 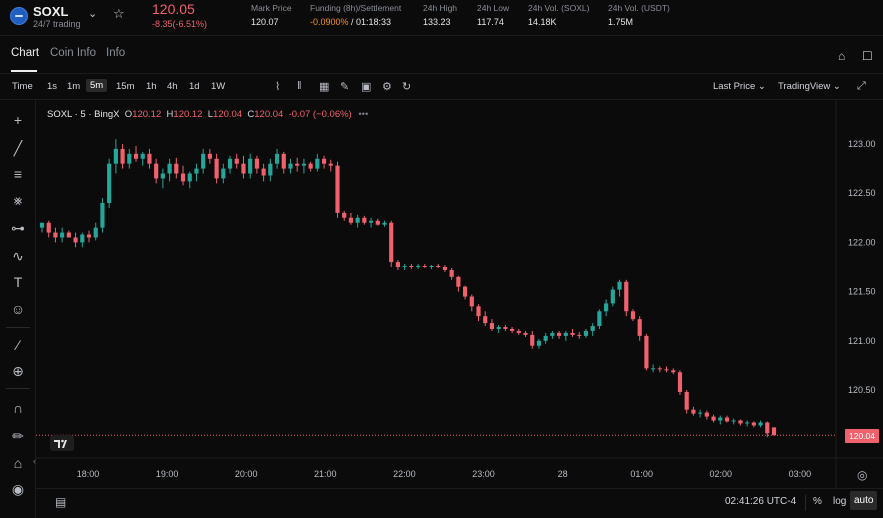 I want to click on clock-timezone: 02:41:26 UTC-4, so click(x=761, y=501).